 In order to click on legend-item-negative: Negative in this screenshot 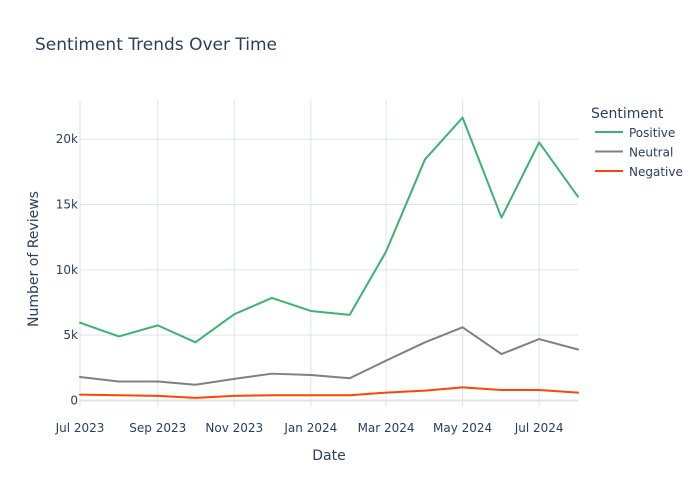, I will do `click(639, 172)`.